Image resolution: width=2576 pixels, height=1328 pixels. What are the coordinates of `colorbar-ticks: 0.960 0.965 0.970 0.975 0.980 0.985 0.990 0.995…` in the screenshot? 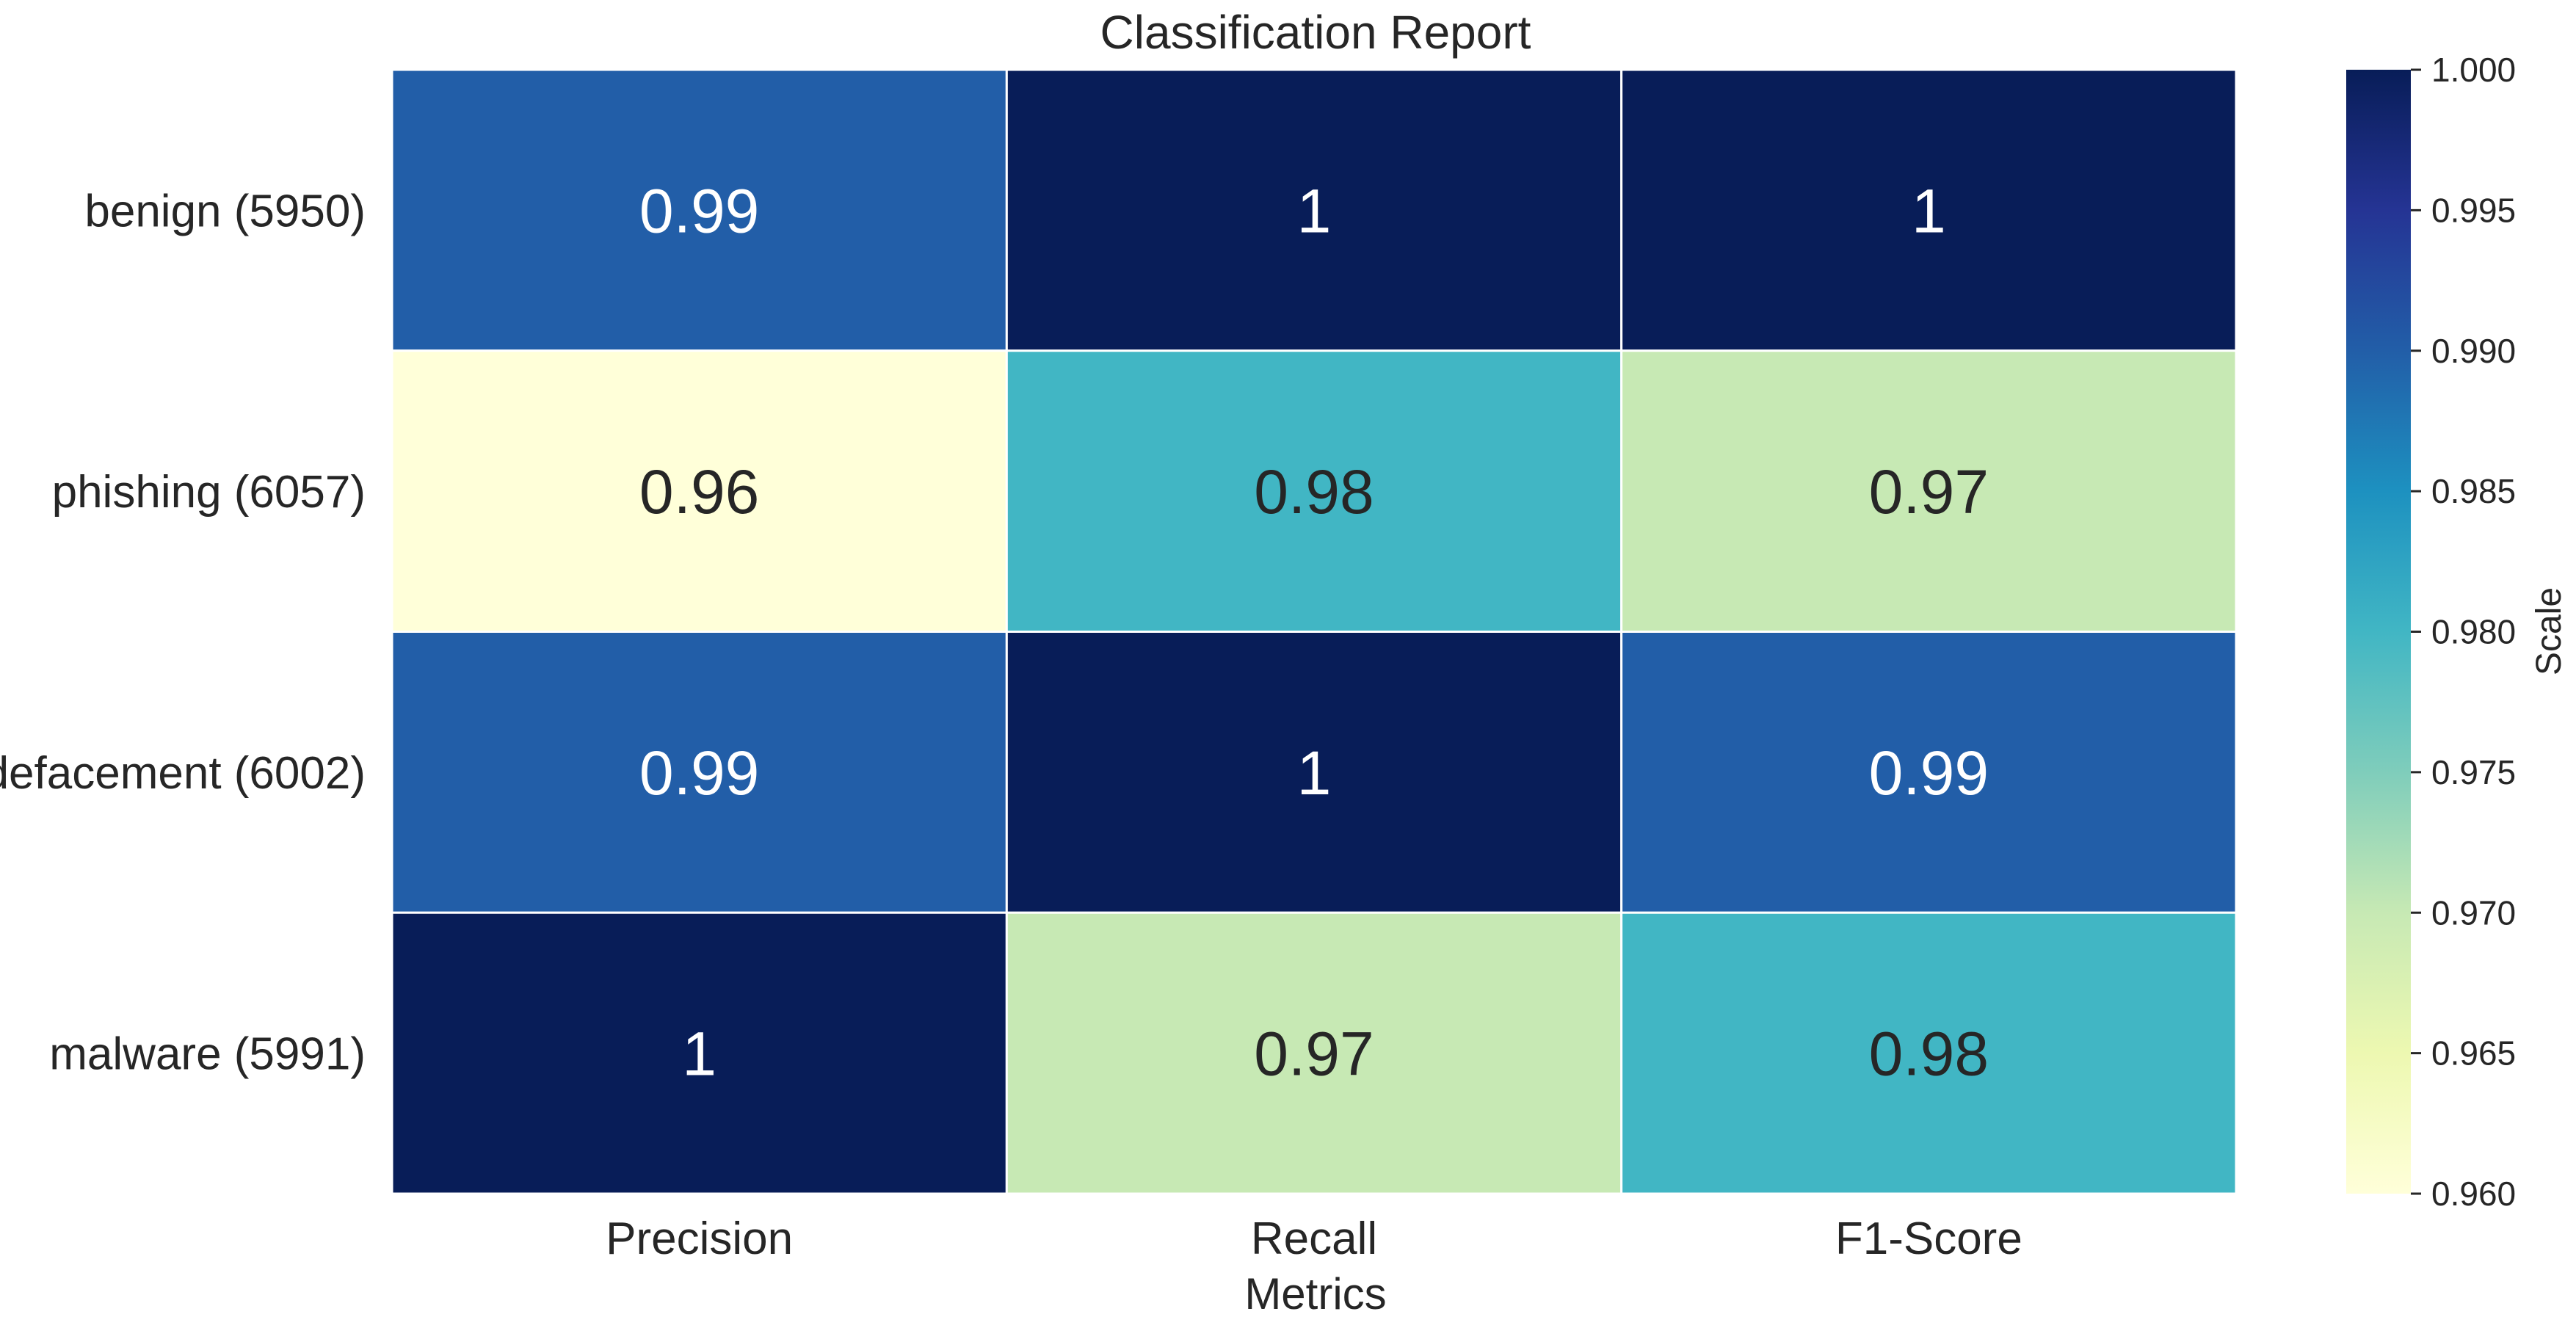 It's located at (2463, 632).